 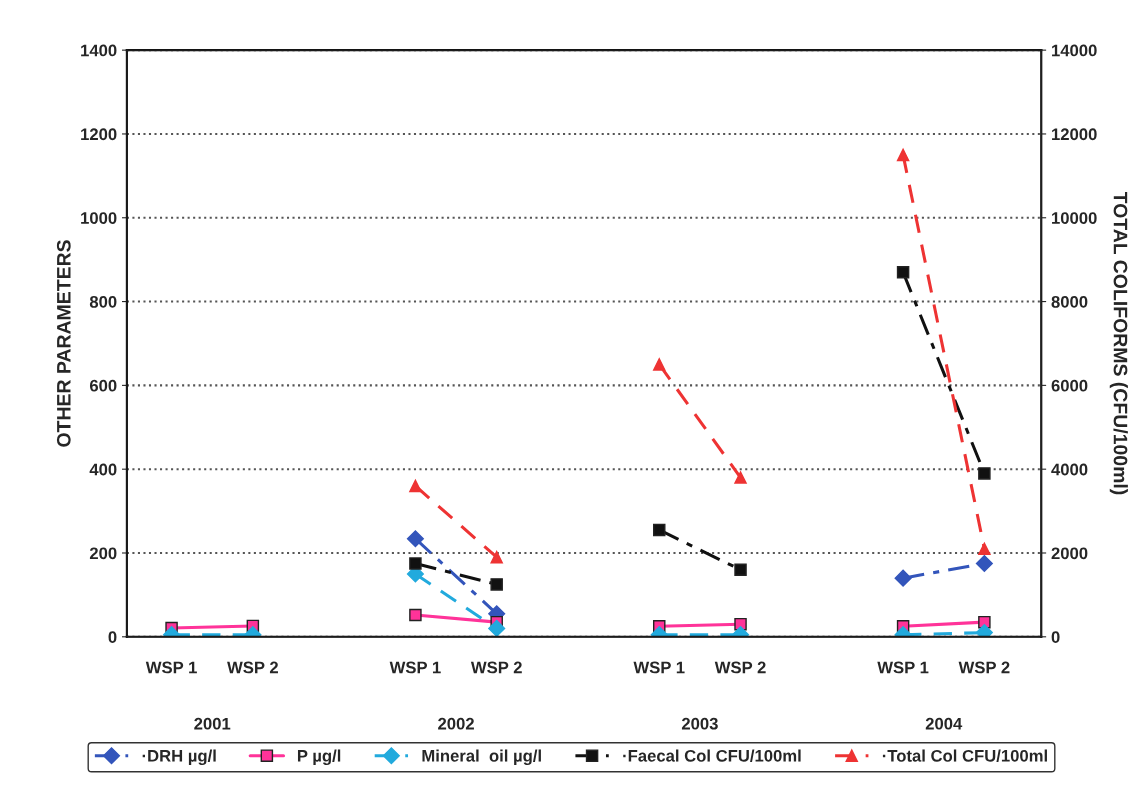 What do you see at coordinates (944, 723) in the screenshot?
I see `text: 2004` at bounding box center [944, 723].